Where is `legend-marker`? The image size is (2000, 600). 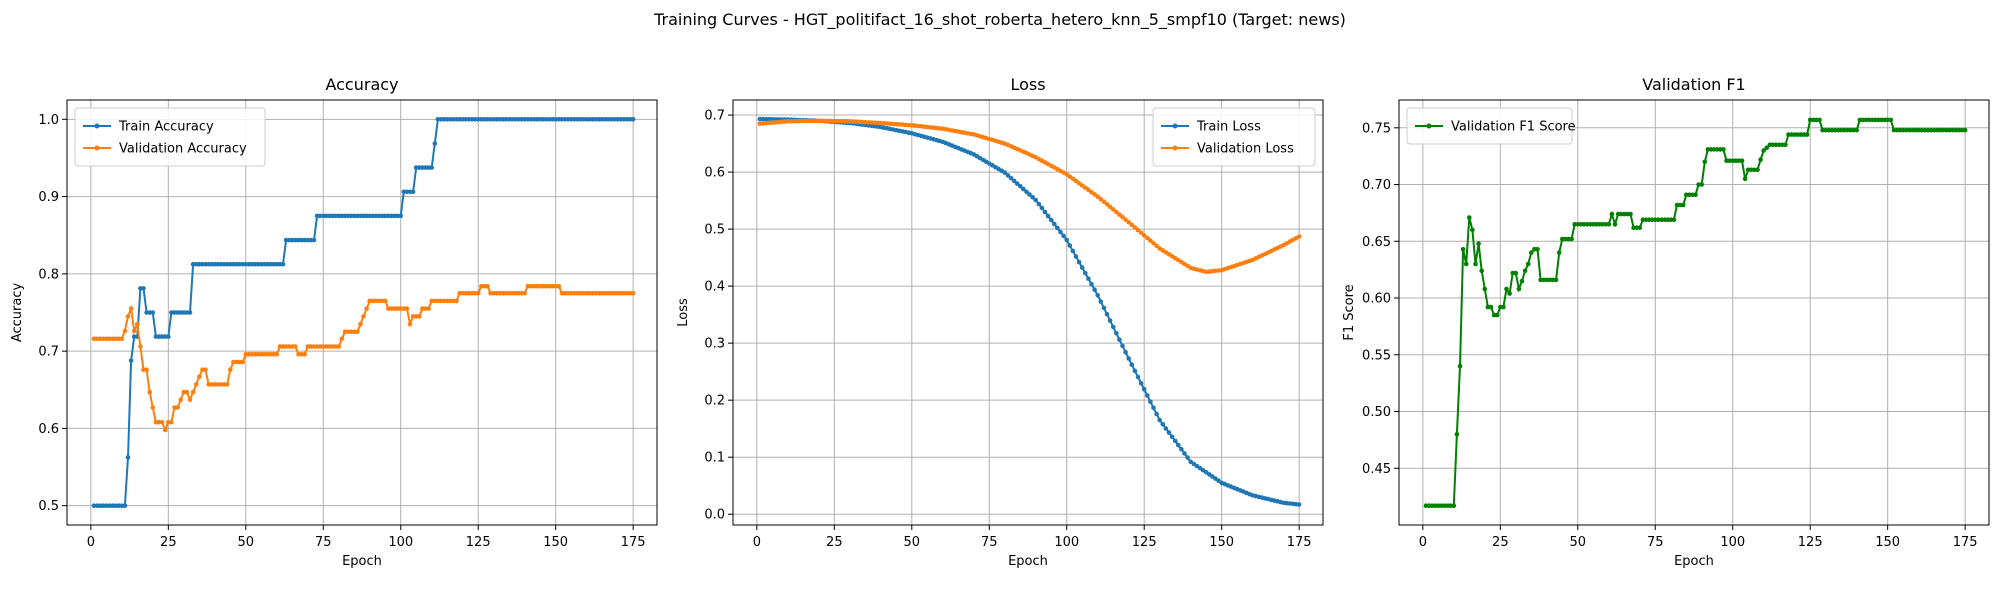
legend-marker is located at coordinates (1429, 126).